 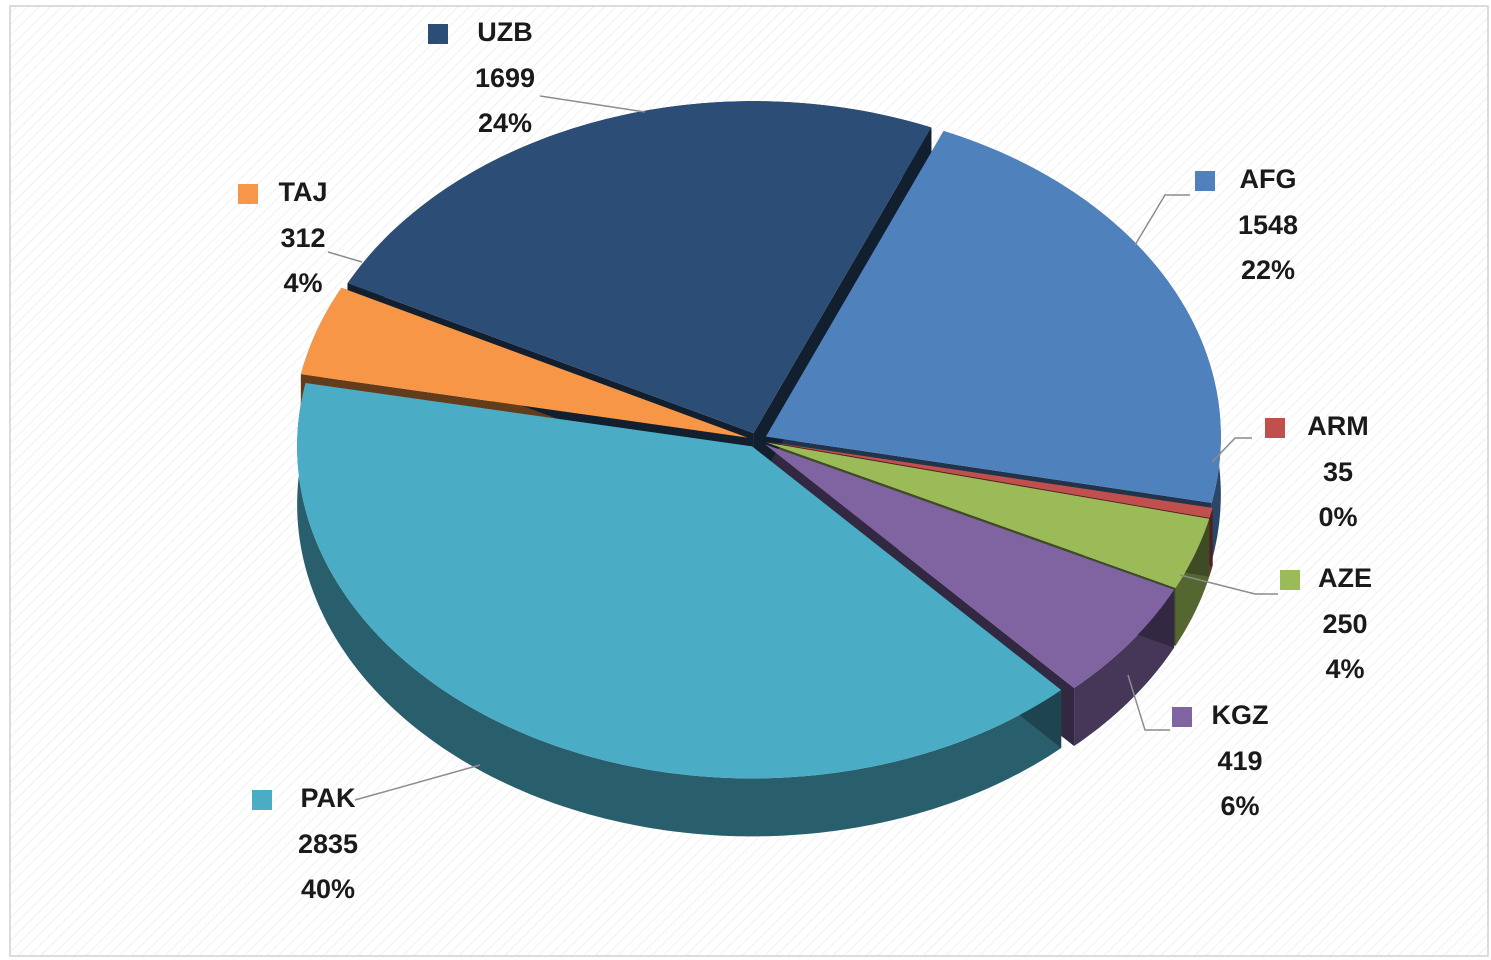 What do you see at coordinates (1344, 624) in the screenshot?
I see `value-label: 250` at bounding box center [1344, 624].